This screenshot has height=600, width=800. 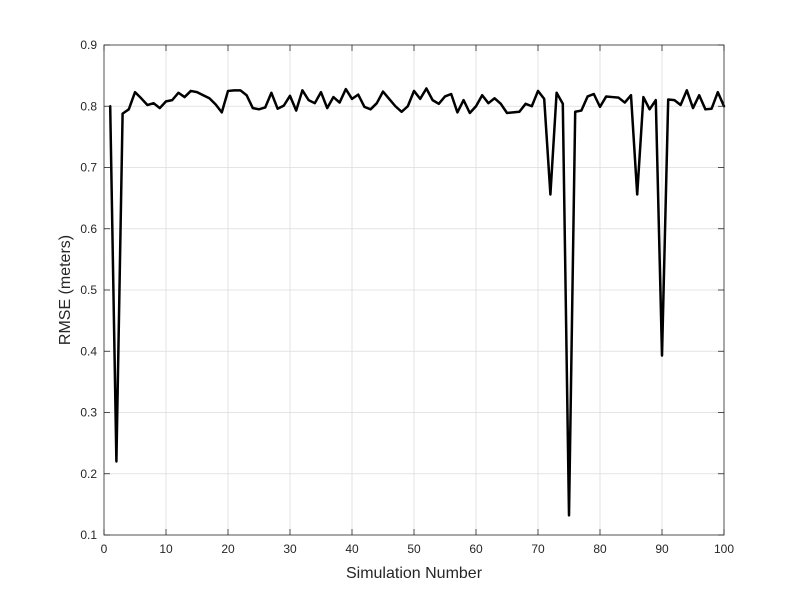 What do you see at coordinates (414, 549) in the screenshot?
I see `x-tick-label: 50` at bounding box center [414, 549].